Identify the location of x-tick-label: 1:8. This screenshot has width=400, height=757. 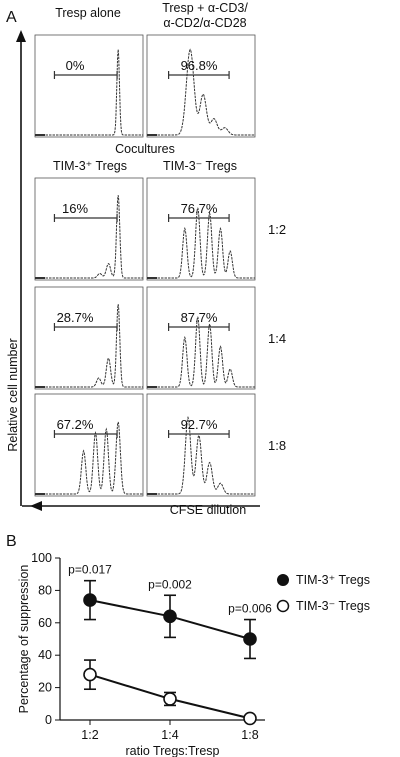
(249, 735).